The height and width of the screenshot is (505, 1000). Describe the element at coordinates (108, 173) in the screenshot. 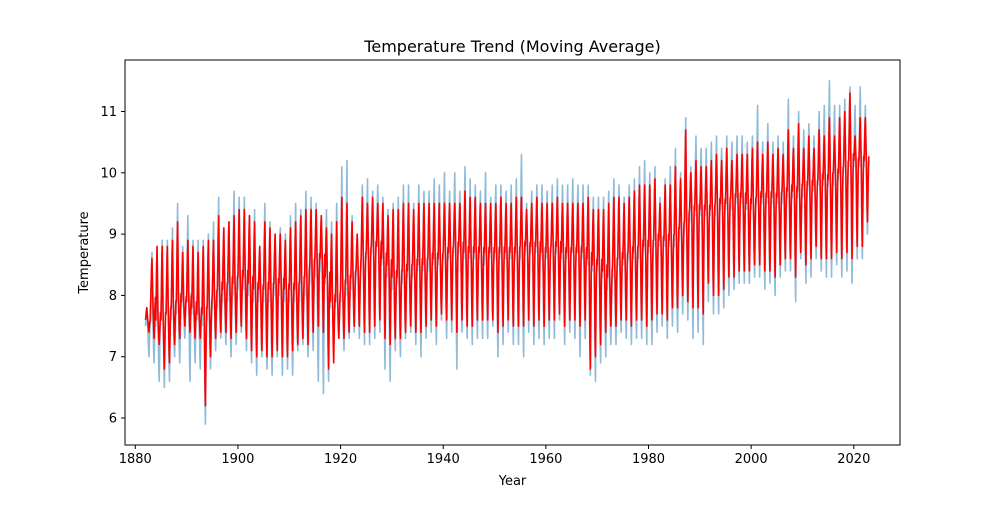

I see `y-tick-label: 10` at that location.